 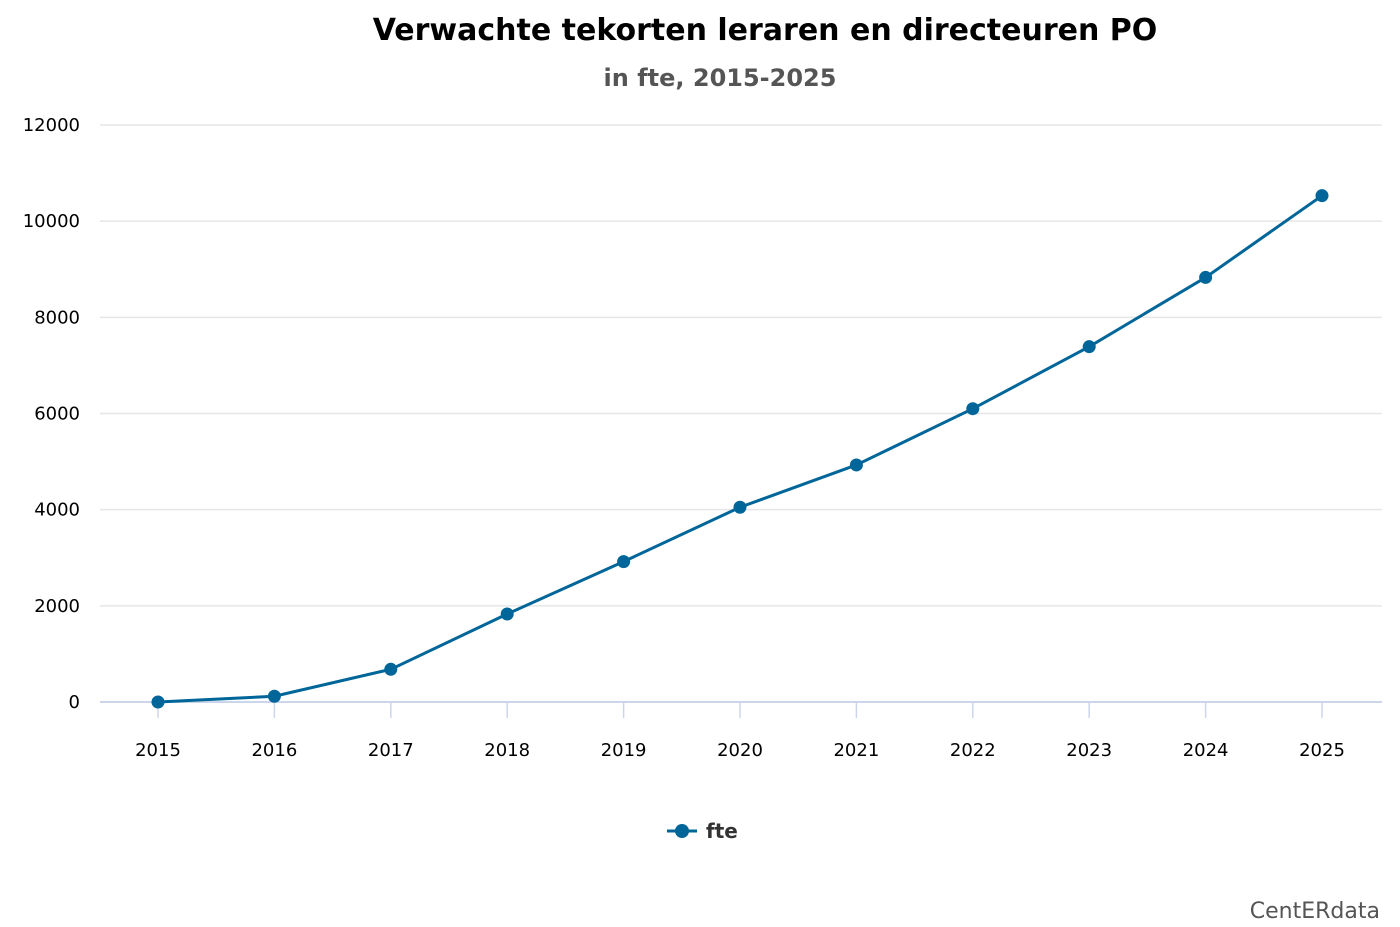 What do you see at coordinates (391, 750) in the screenshot?
I see `x-tick-label: 2017` at bounding box center [391, 750].